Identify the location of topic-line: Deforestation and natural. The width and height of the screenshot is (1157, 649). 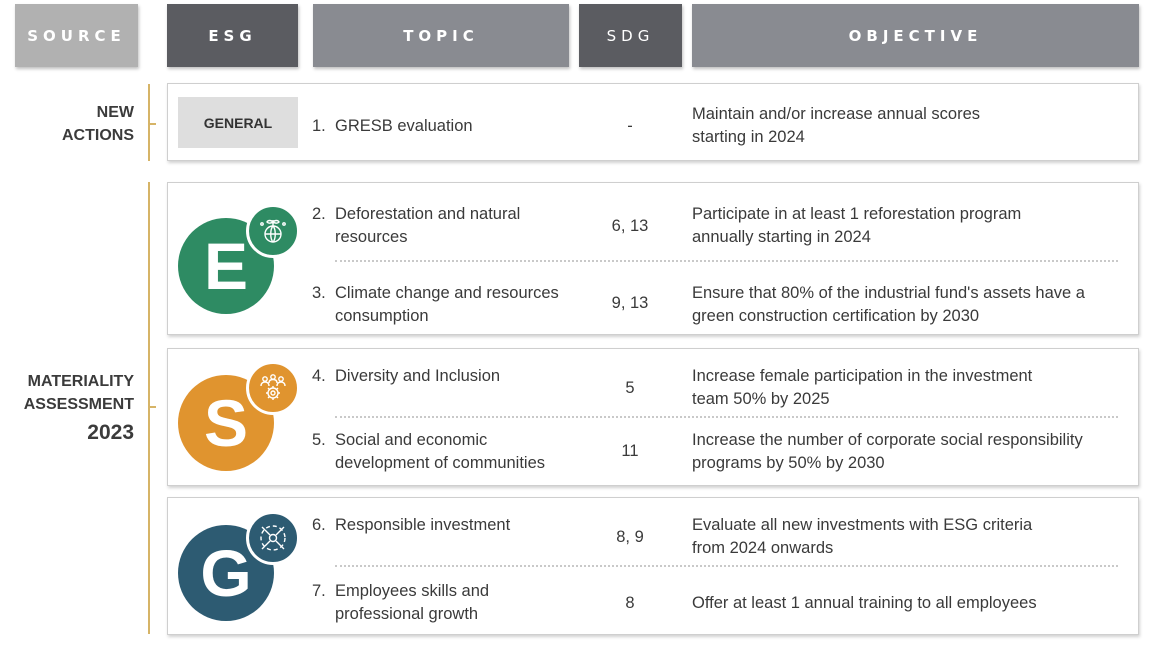
(428, 214).